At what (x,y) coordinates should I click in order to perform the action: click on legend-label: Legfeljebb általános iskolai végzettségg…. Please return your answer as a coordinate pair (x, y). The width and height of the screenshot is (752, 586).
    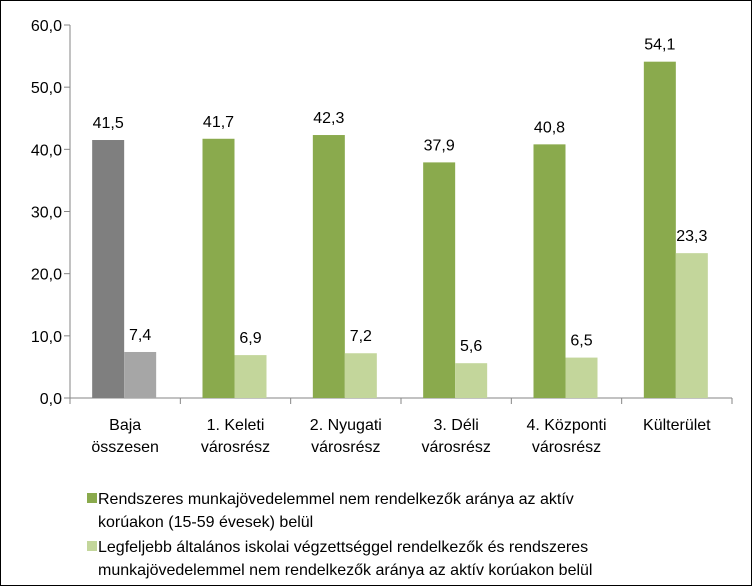
    Looking at the image, I should click on (343, 547).